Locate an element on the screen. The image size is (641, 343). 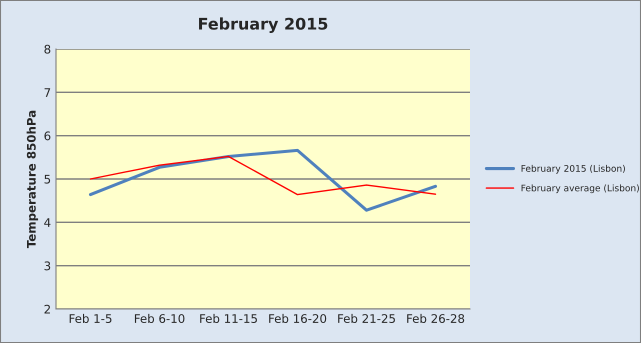
chart-title: February 2015 is located at coordinates (263, 25).